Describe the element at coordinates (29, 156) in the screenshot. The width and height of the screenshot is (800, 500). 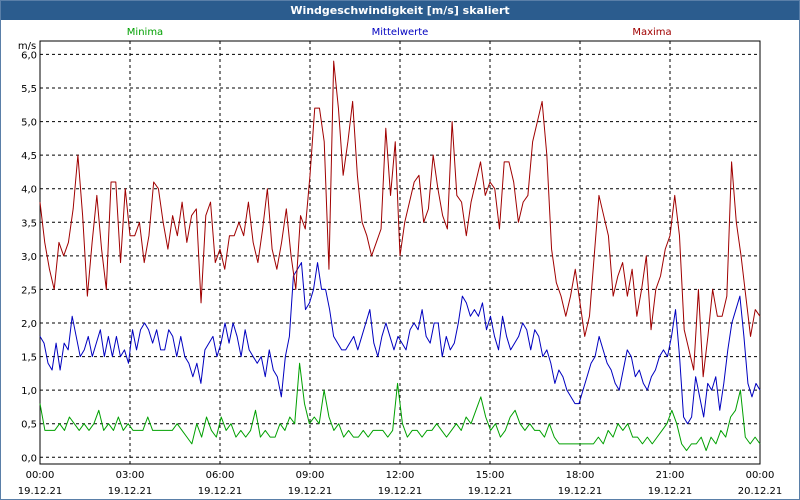
I see `y-tick-label: 4,5` at that location.